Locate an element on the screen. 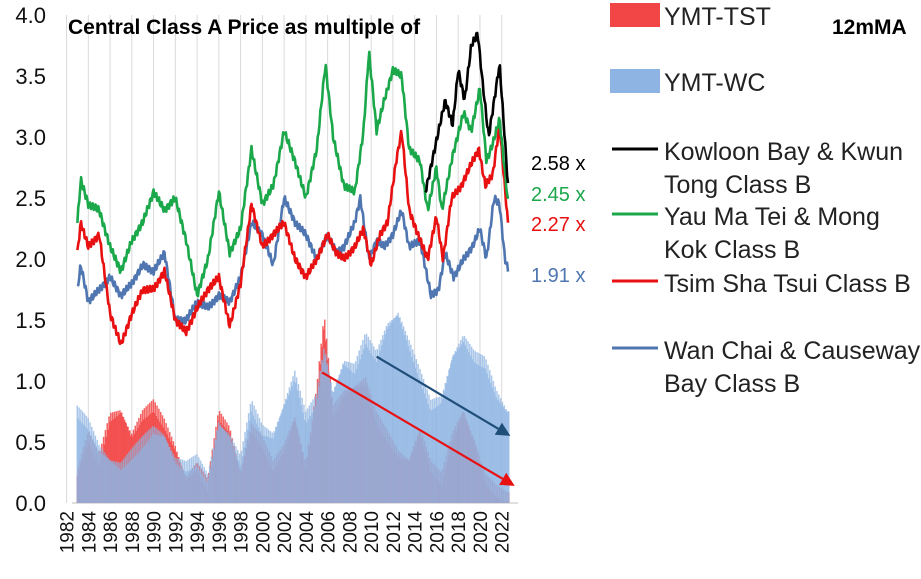 Image resolution: width=921 pixels, height=579 pixels. x-tick-label: 1994 is located at coordinates (198, 532).